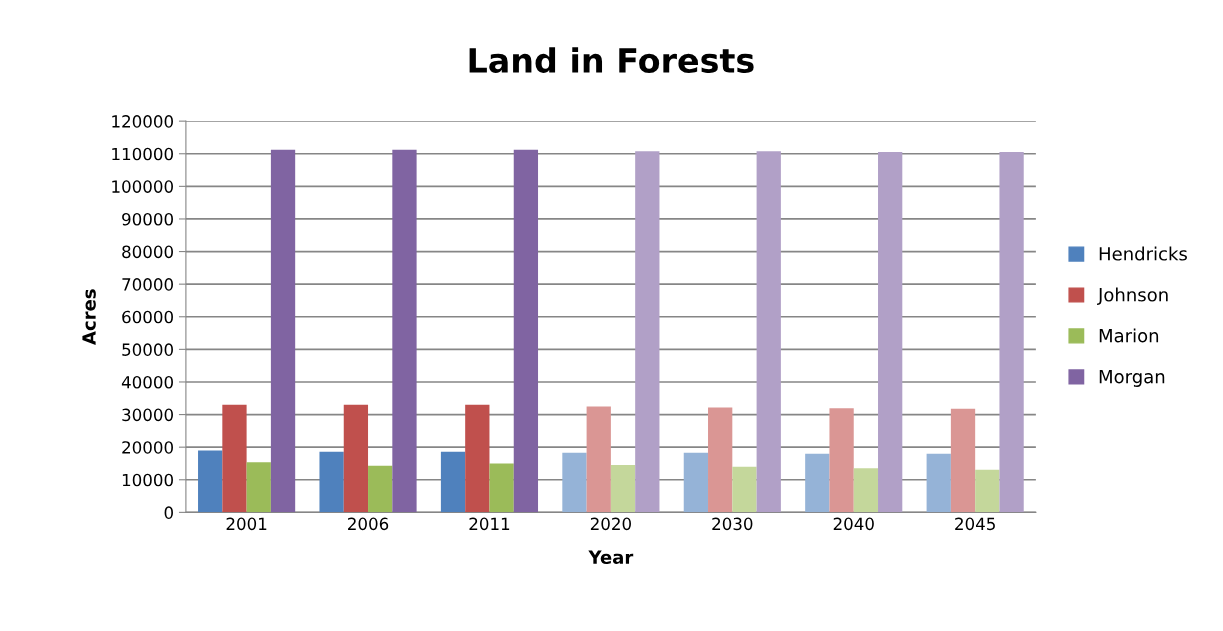 Image resolution: width=1223 pixels, height=631 pixels. What do you see at coordinates (142, 186) in the screenshot?
I see `y-tick-label: 100000` at bounding box center [142, 186].